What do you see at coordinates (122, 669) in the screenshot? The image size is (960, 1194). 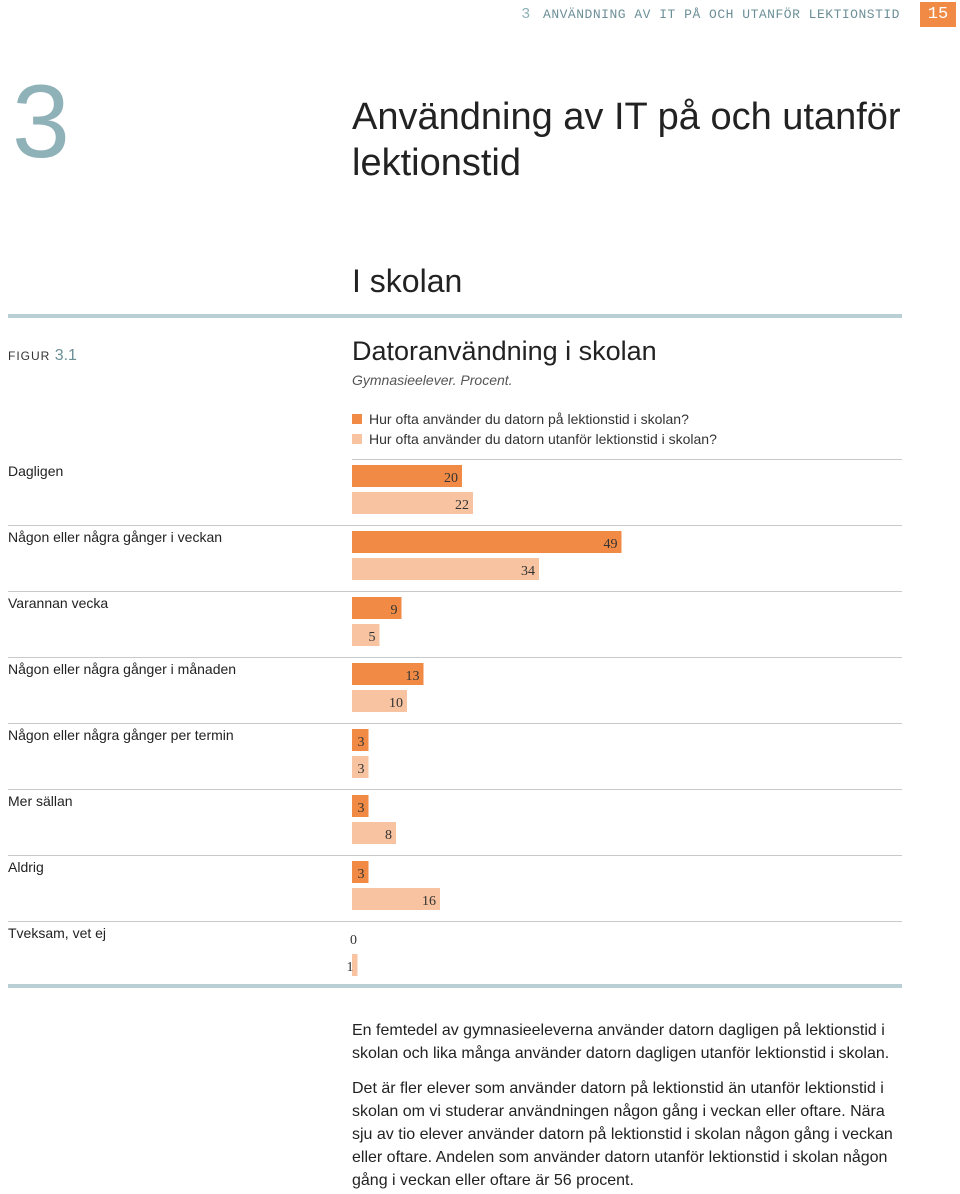 I see `category-label: Någon eller några gånger i månaden` at bounding box center [122, 669].